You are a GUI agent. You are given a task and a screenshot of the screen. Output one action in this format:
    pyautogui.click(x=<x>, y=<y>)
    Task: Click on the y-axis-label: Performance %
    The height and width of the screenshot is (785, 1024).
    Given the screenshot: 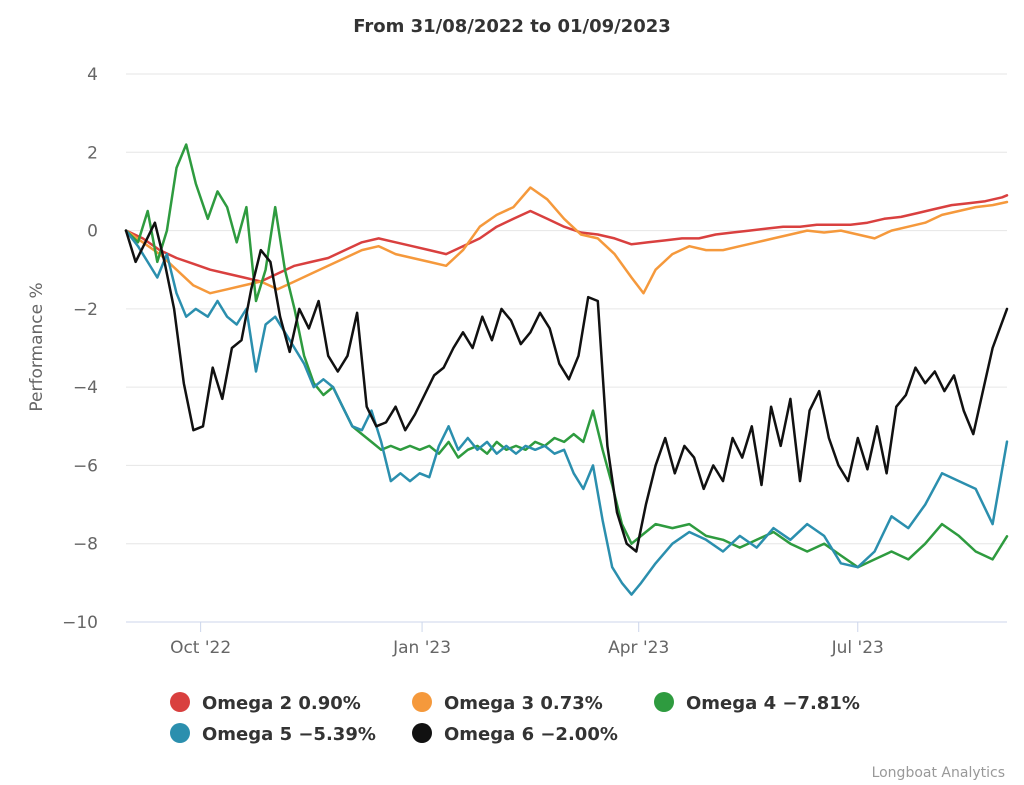 What is the action you would take?
    pyautogui.click(x=37, y=346)
    